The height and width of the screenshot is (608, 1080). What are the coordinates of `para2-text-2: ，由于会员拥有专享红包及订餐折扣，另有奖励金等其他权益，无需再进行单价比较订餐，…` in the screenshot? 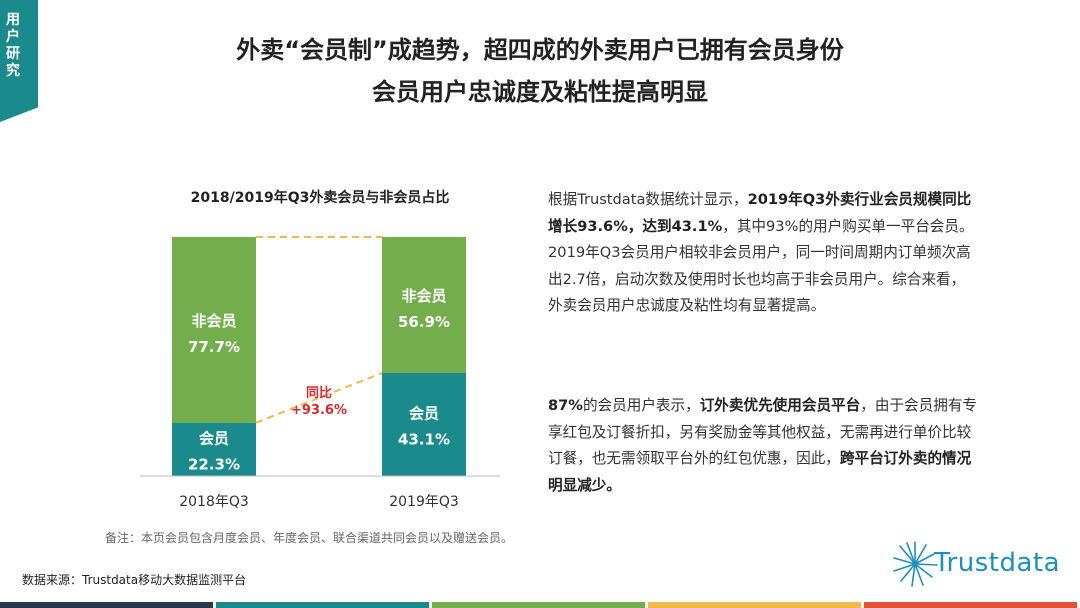 It's located at (763, 432).